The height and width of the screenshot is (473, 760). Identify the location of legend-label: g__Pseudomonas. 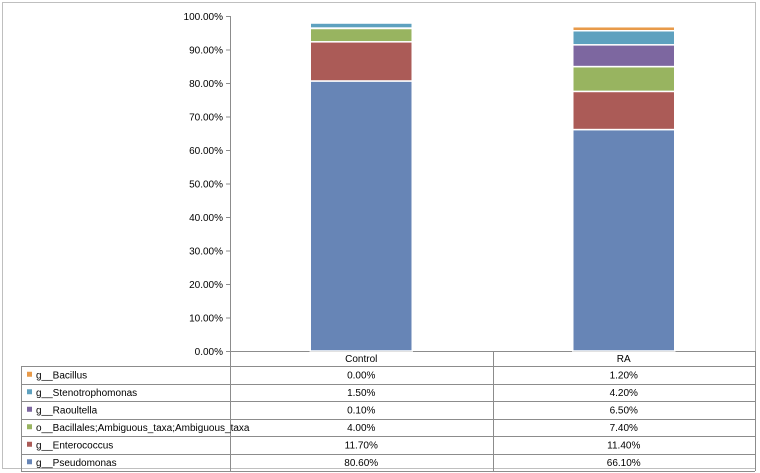
(76, 463).